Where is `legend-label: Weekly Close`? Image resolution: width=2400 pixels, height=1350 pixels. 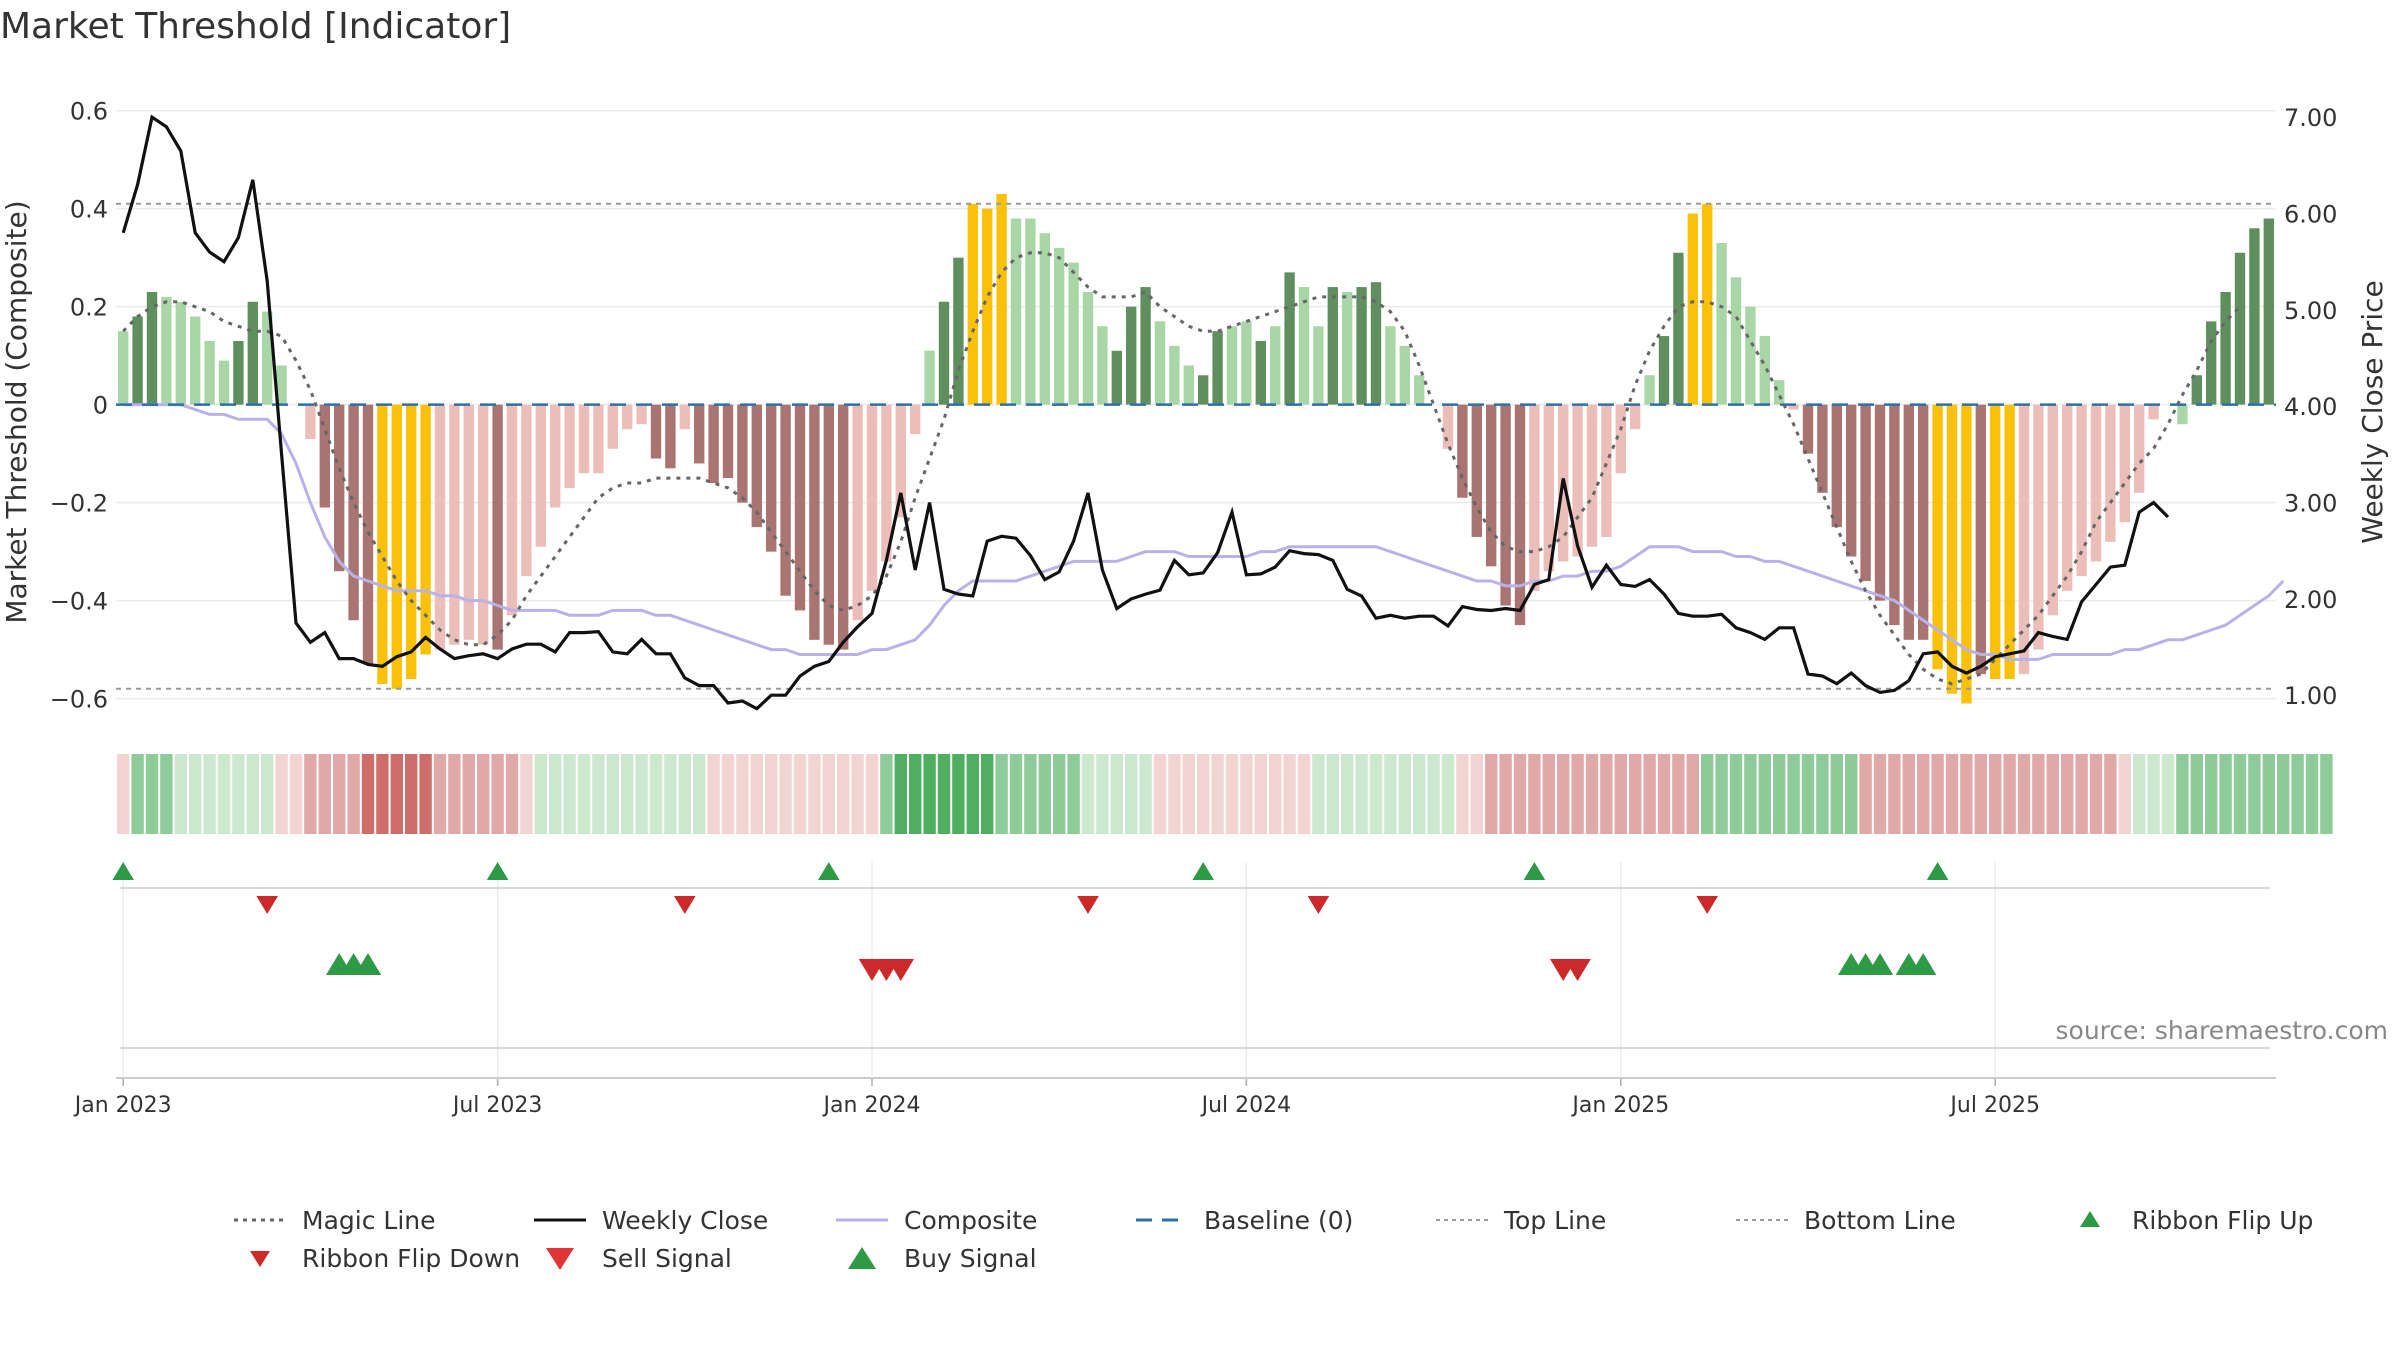
legend-label: Weekly Close is located at coordinates (685, 1220).